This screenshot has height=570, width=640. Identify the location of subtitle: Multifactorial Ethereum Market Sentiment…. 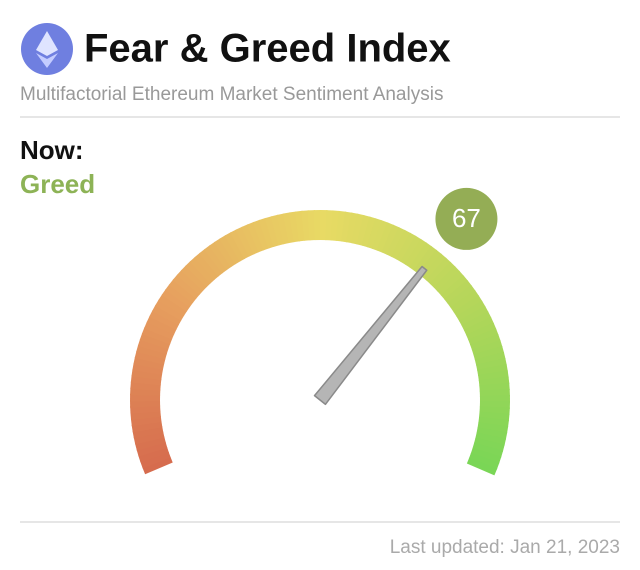
(231, 94).